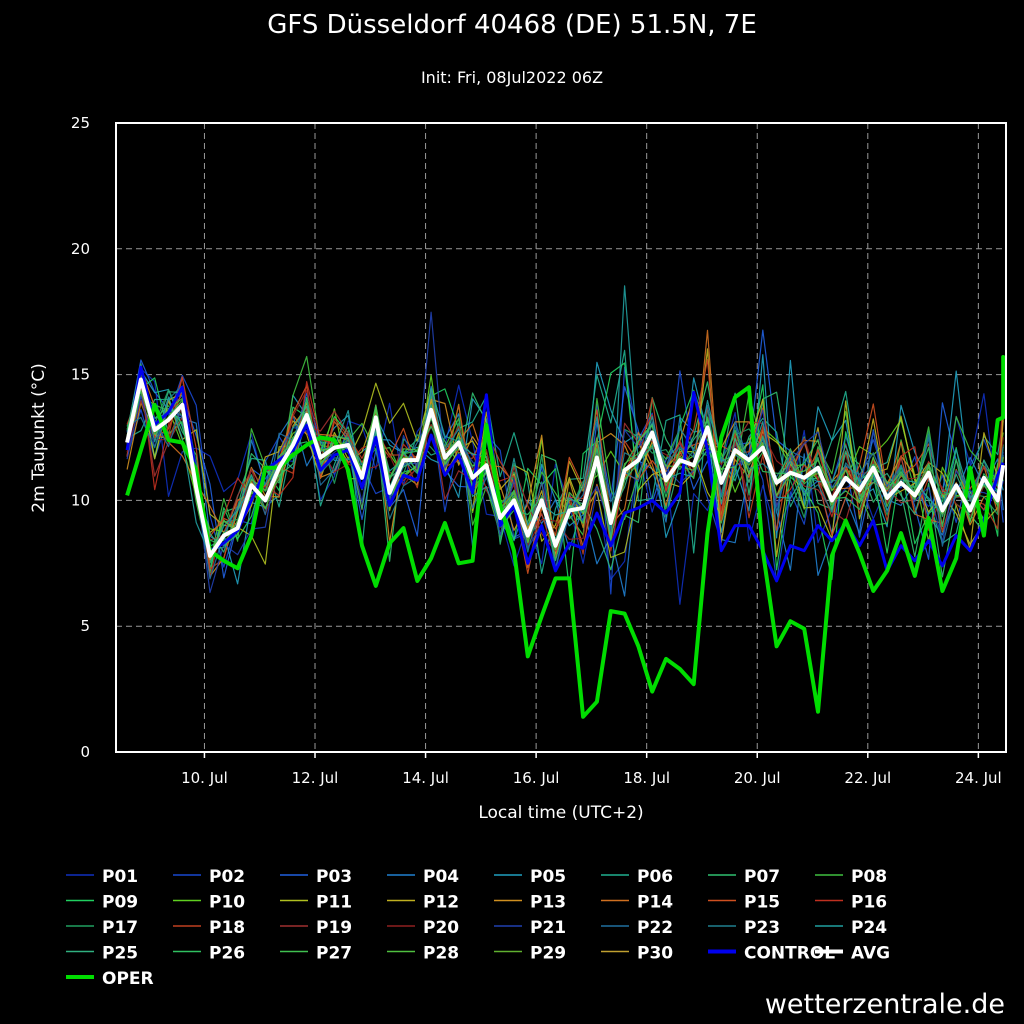 Image resolution: width=1024 pixels, height=1024 pixels. I want to click on x-tick-label: 10. Jul, so click(204, 778).